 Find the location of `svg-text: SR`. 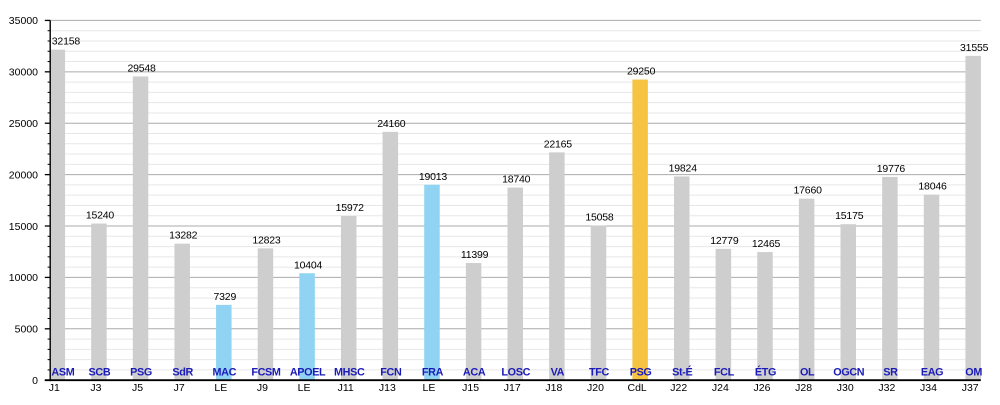

svg-text: SR is located at coordinates (890, 372).